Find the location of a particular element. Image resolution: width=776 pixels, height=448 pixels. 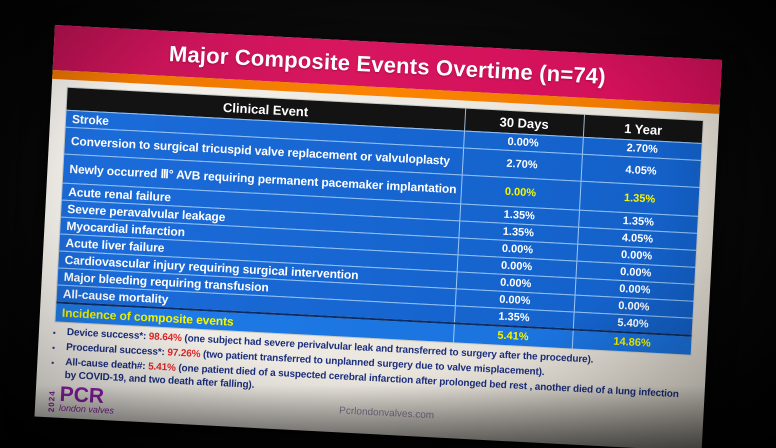

logo-text-block: PCR london valves is located at coordinates (86, 399).